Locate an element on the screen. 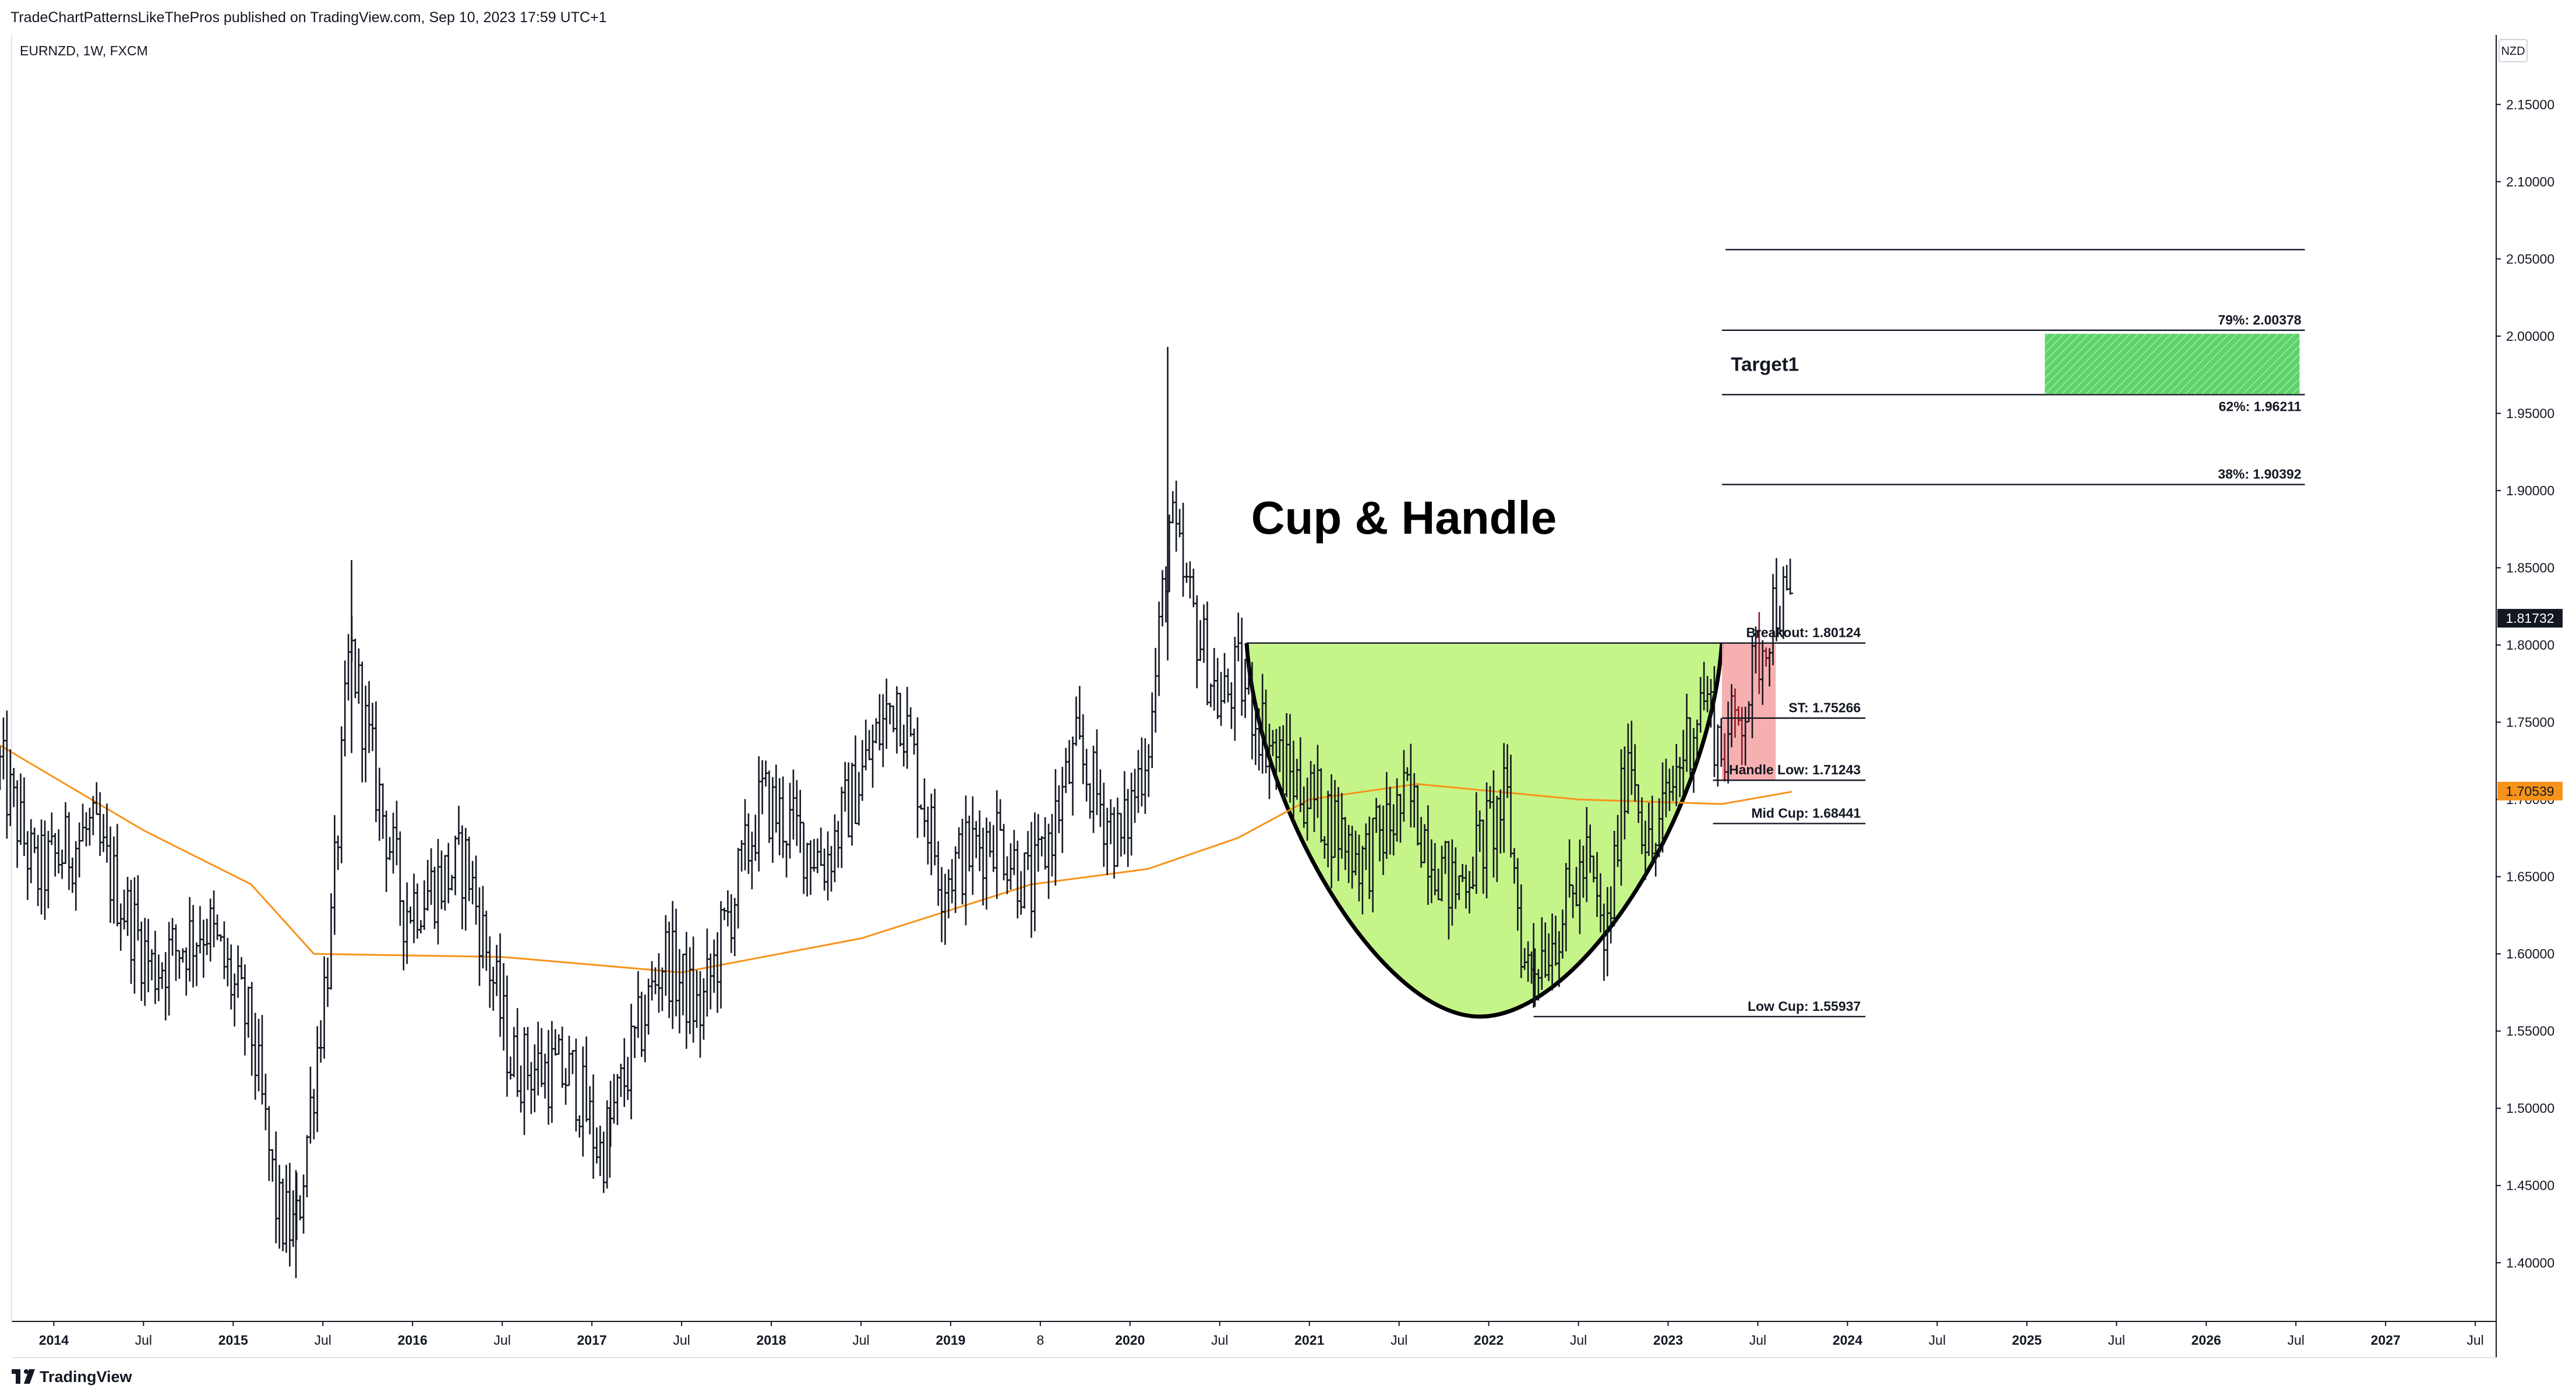  y-axis-tick-label: 1.75000 is located at coordinates (2530, 722).